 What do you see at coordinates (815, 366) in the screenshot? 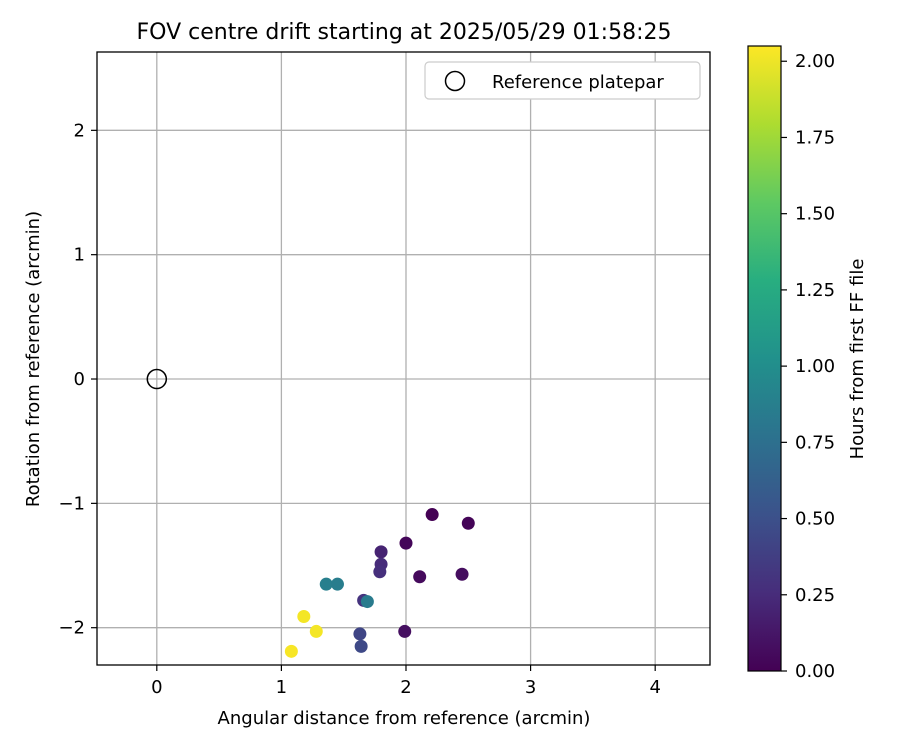
I see `colorbar-tick-label: 1.00` at bounding box center [815, 366].